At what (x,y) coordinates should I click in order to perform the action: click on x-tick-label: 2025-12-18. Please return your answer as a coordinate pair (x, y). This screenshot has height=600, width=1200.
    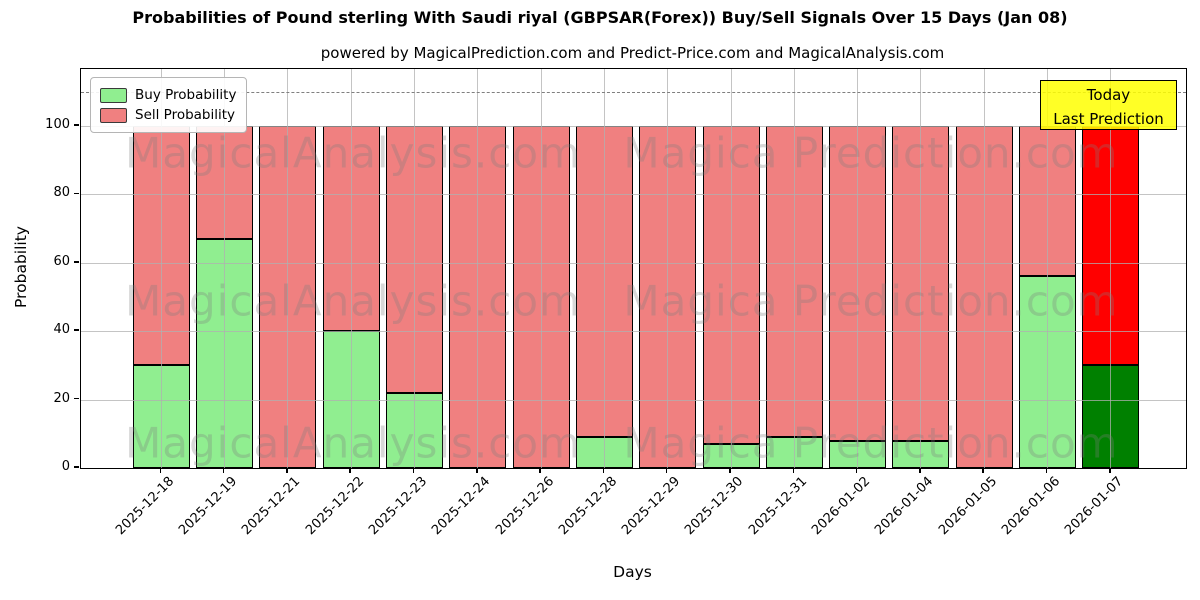
    Looking at the image, I should click on (144, 506).